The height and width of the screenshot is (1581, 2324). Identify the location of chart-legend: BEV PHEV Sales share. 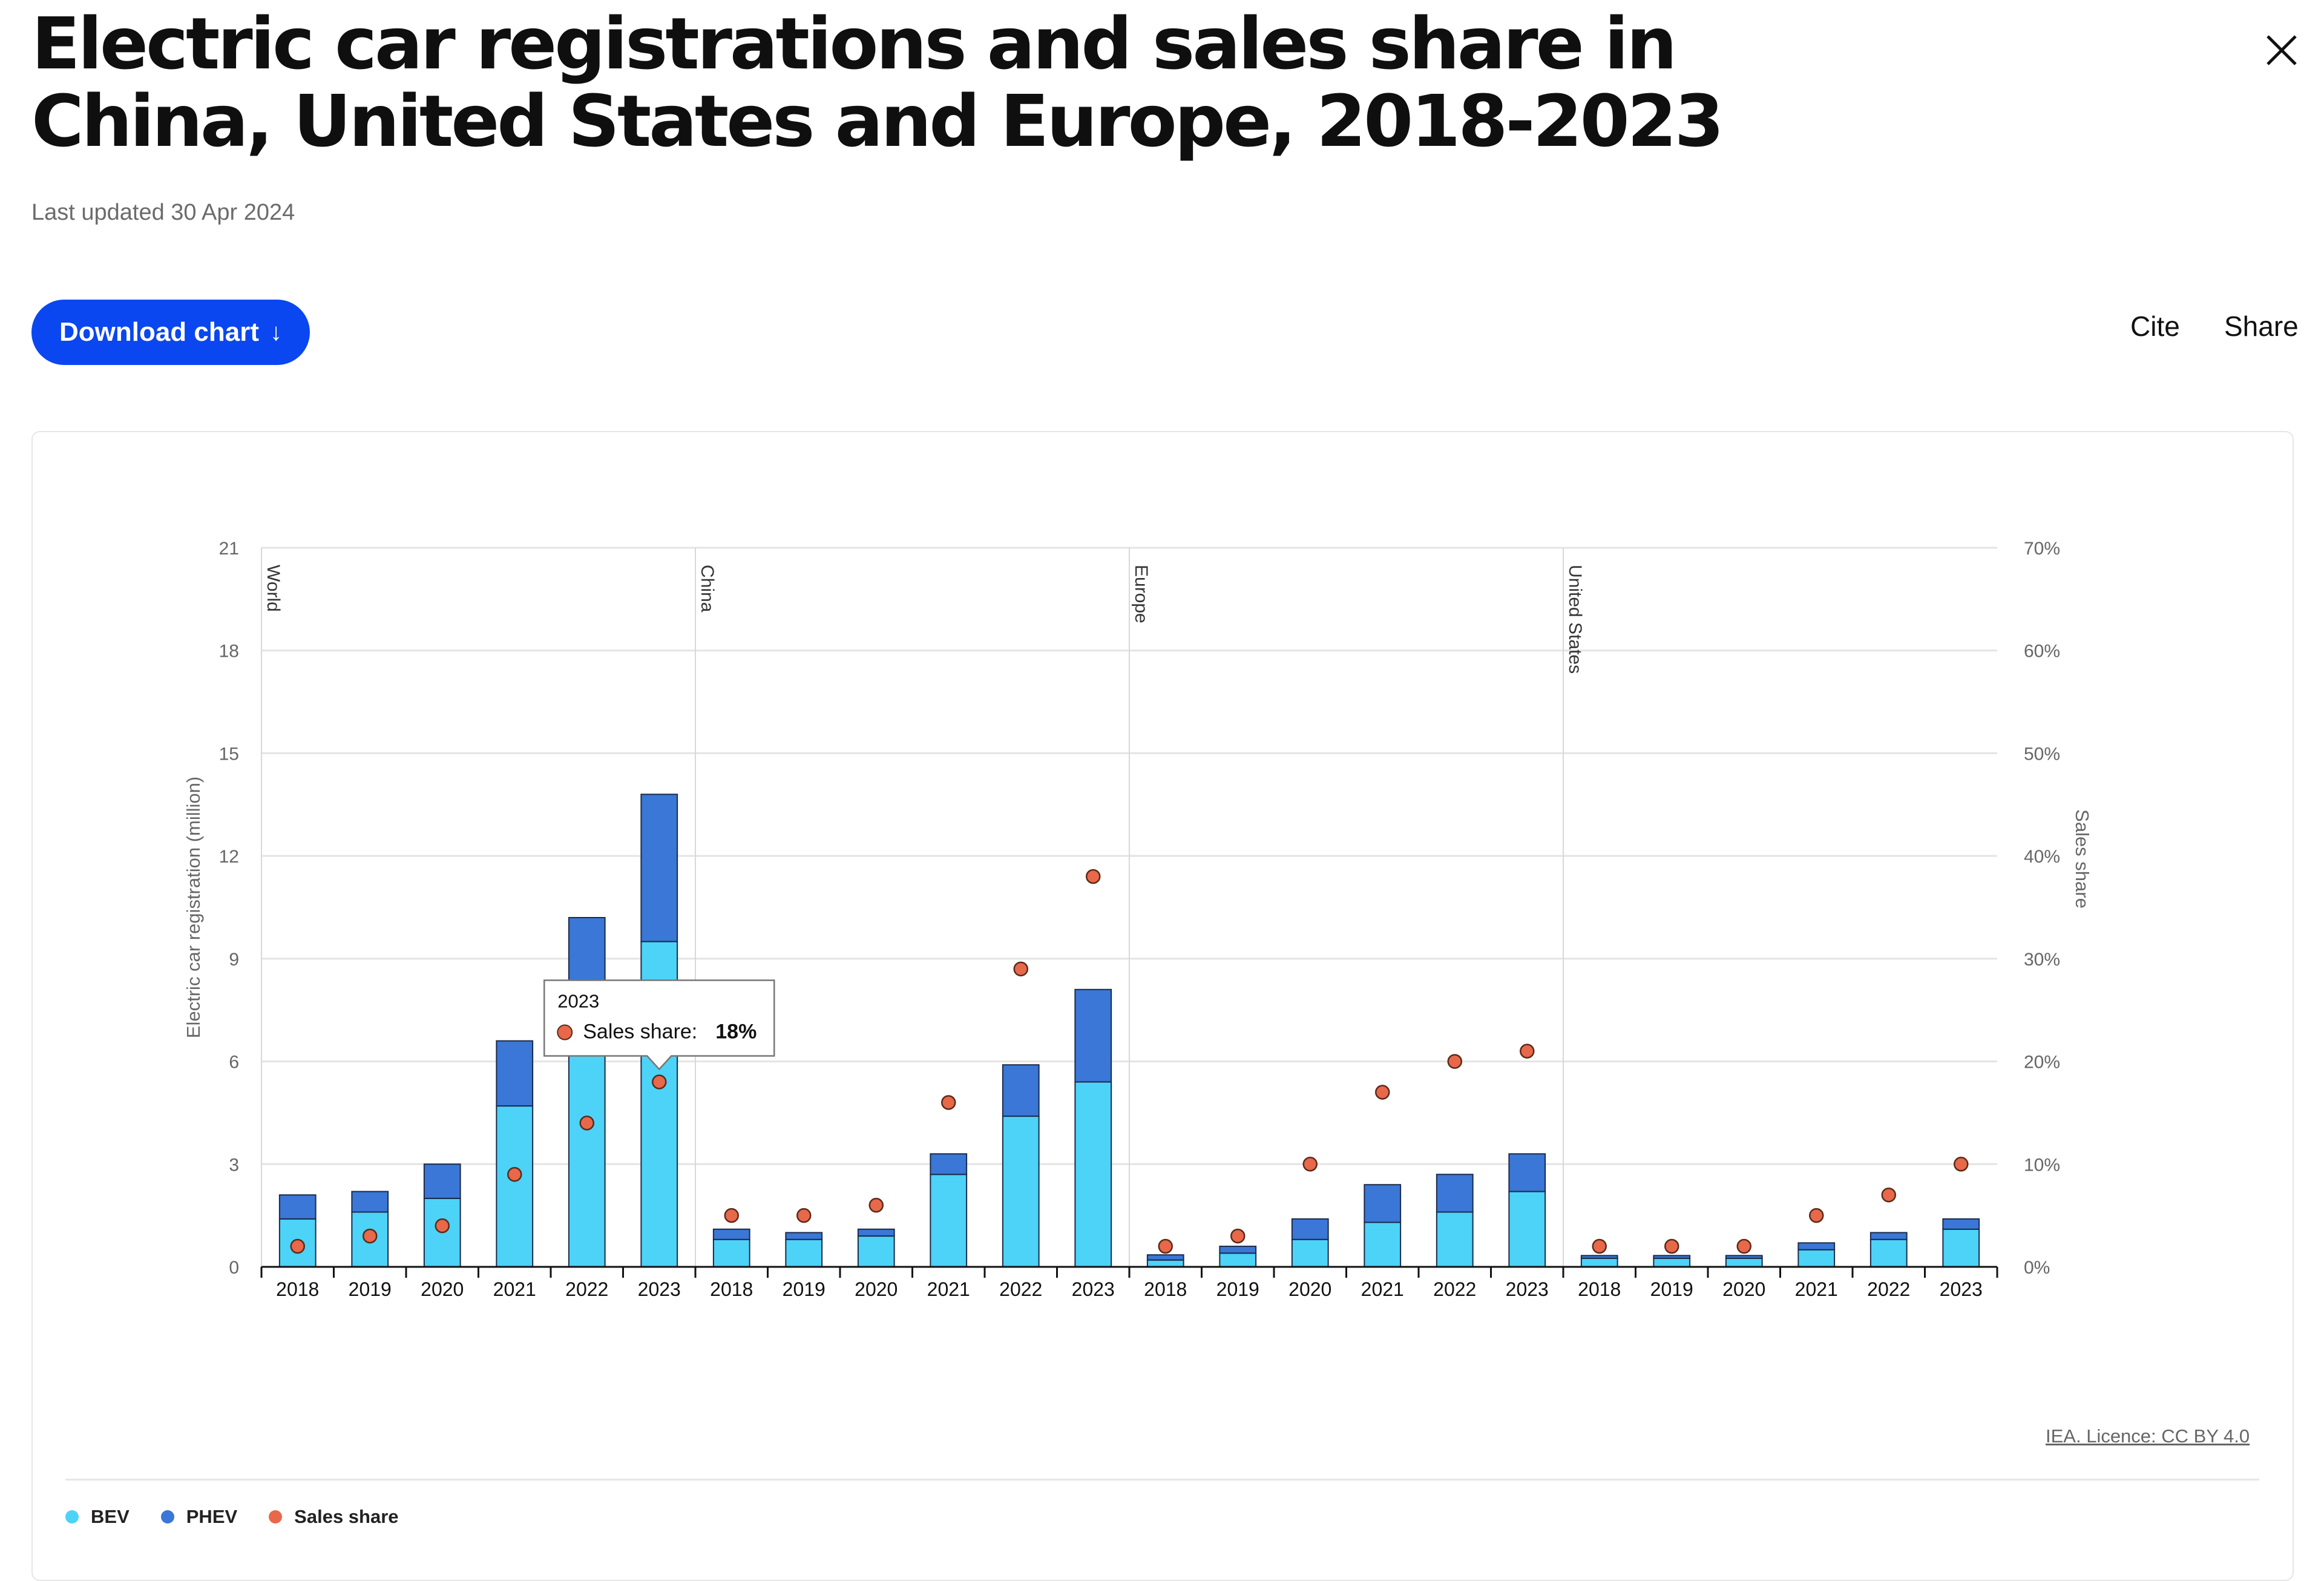
(232, 1517).